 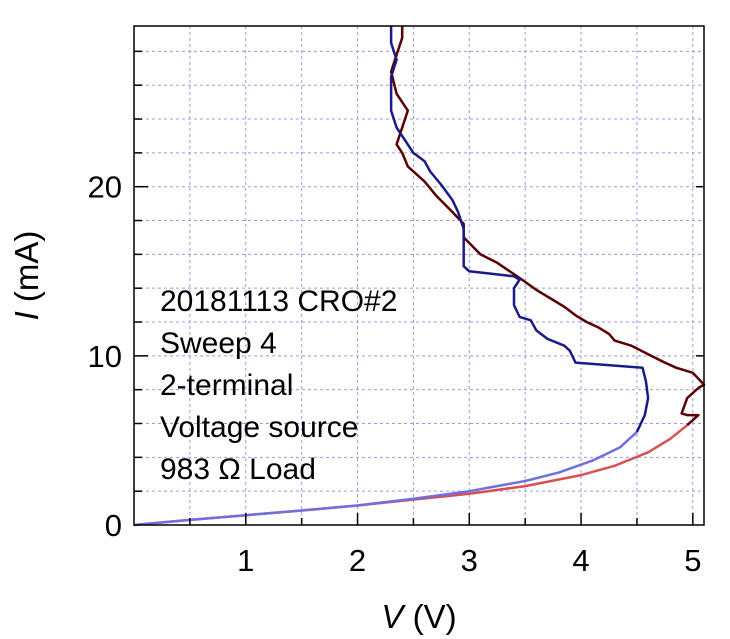 I want to click on x-tick-label: 4, so click(x=580, y=560).